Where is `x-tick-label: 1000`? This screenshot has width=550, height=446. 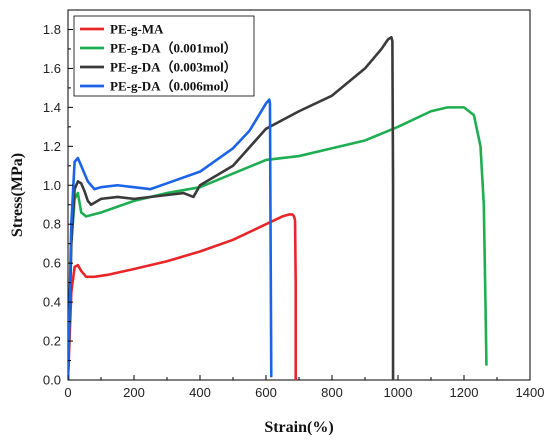
x-tick-label: 1000 is located at coordinates (398, 392).